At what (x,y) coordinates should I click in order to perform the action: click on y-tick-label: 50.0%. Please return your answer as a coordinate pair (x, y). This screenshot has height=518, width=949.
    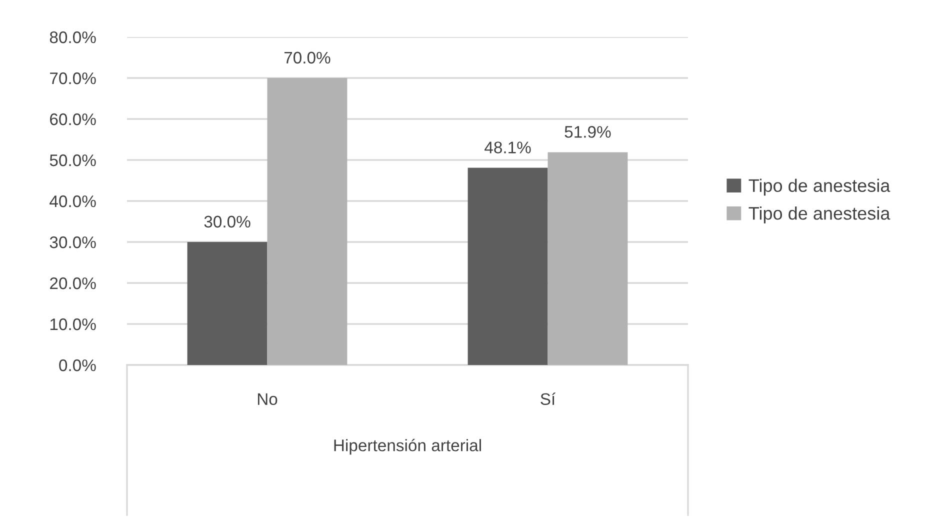
    Looking at the image, I should click on (73, 160).